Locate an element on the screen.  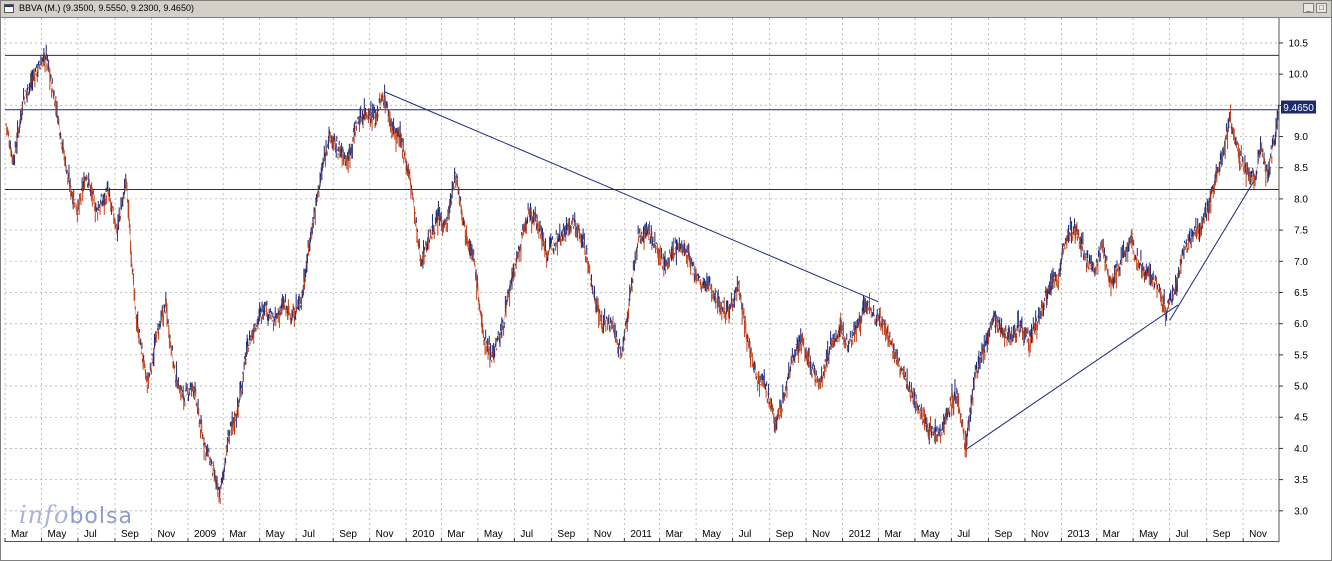
y-tick-label: 7.5 is located at coordinates (1301, 231).